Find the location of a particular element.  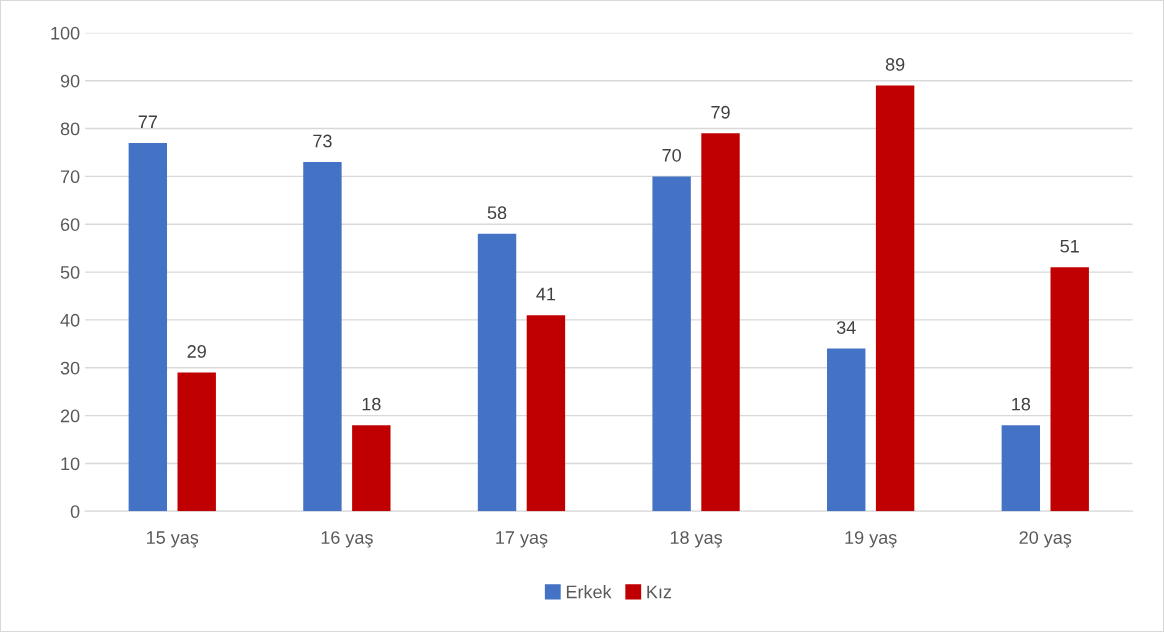

data-label: 70 is located at coordinates (671, 155).